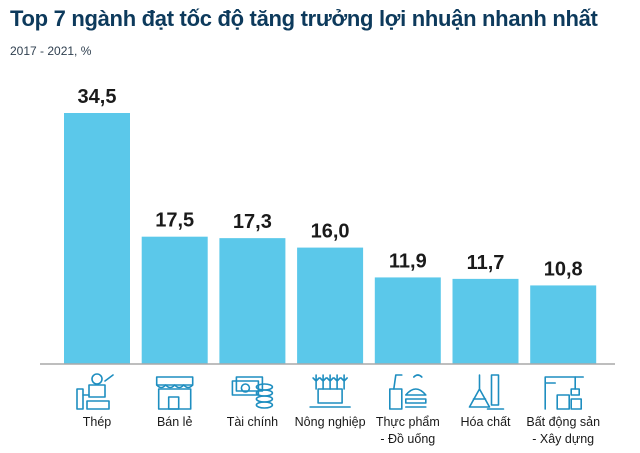  I want to click on construction-crane-icon, so click(564, 393).